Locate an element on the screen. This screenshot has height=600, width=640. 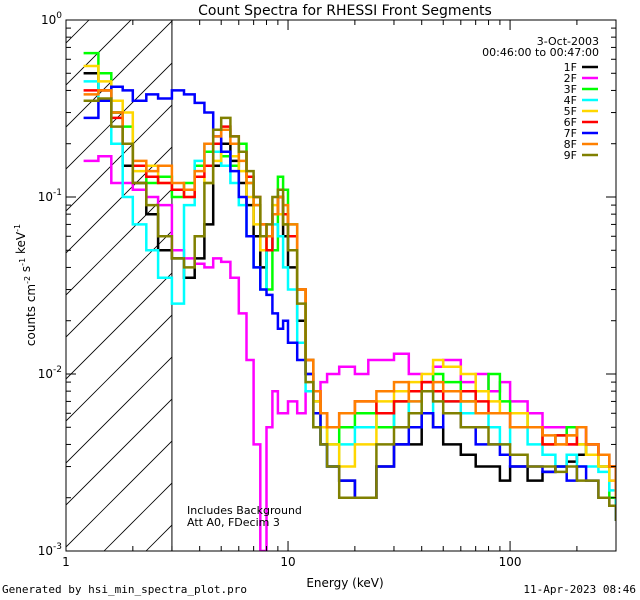
annotation-background: Includes Background is located at coordinates (244, 510).